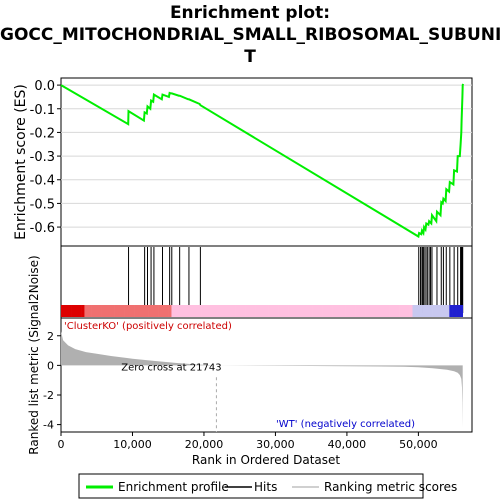 This screenshot has width=500, height=500. What do you see at coordinates (42, 157) in the screenshot?
I see `es-y-tick-label: -0.3` at bounding box center [42, 157].